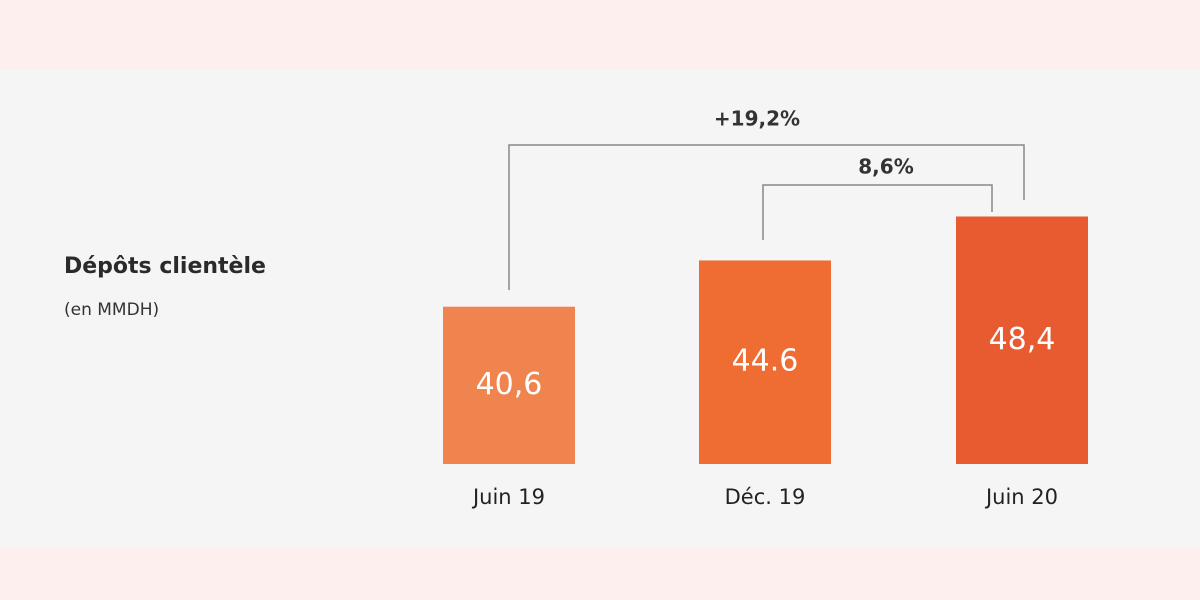  What do you see at coordinates (508, 497) in the screenshot?
I see `x-tick-label: Juin 19` at bounding box center [508, 497].